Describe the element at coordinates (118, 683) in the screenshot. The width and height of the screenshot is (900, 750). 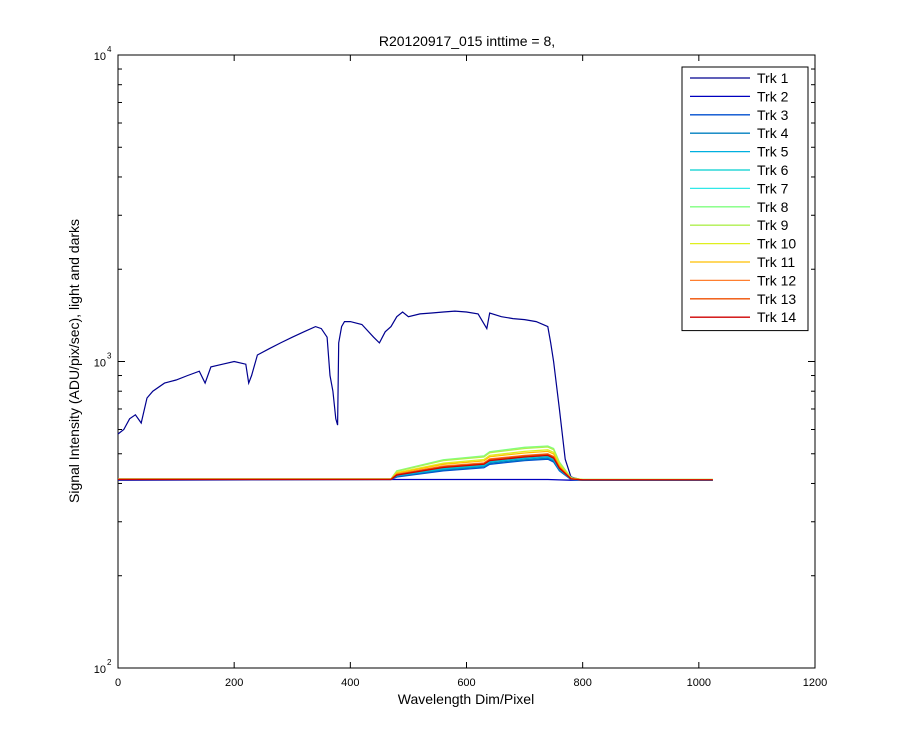
I see `x-tick-label: 0` at that location.